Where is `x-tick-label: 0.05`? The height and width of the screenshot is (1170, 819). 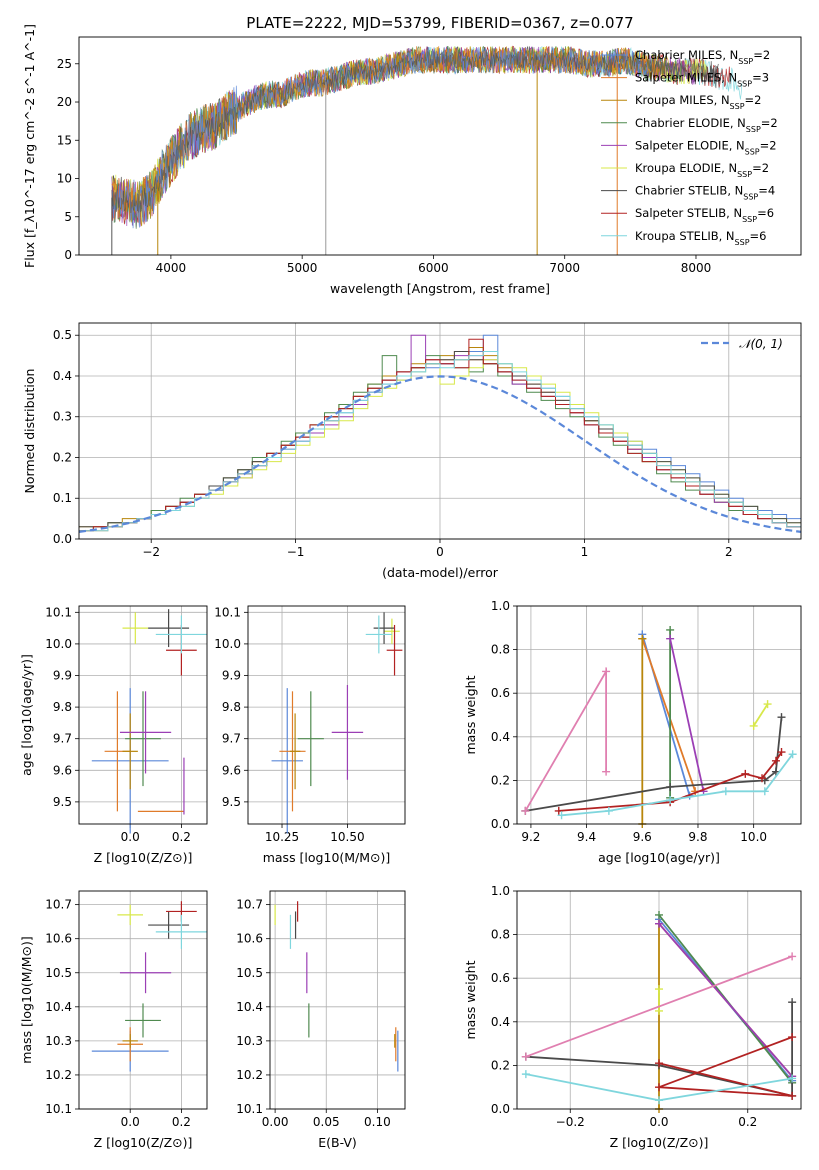 x-tick-label: 0.05 is located at coordinates (326, 1122).